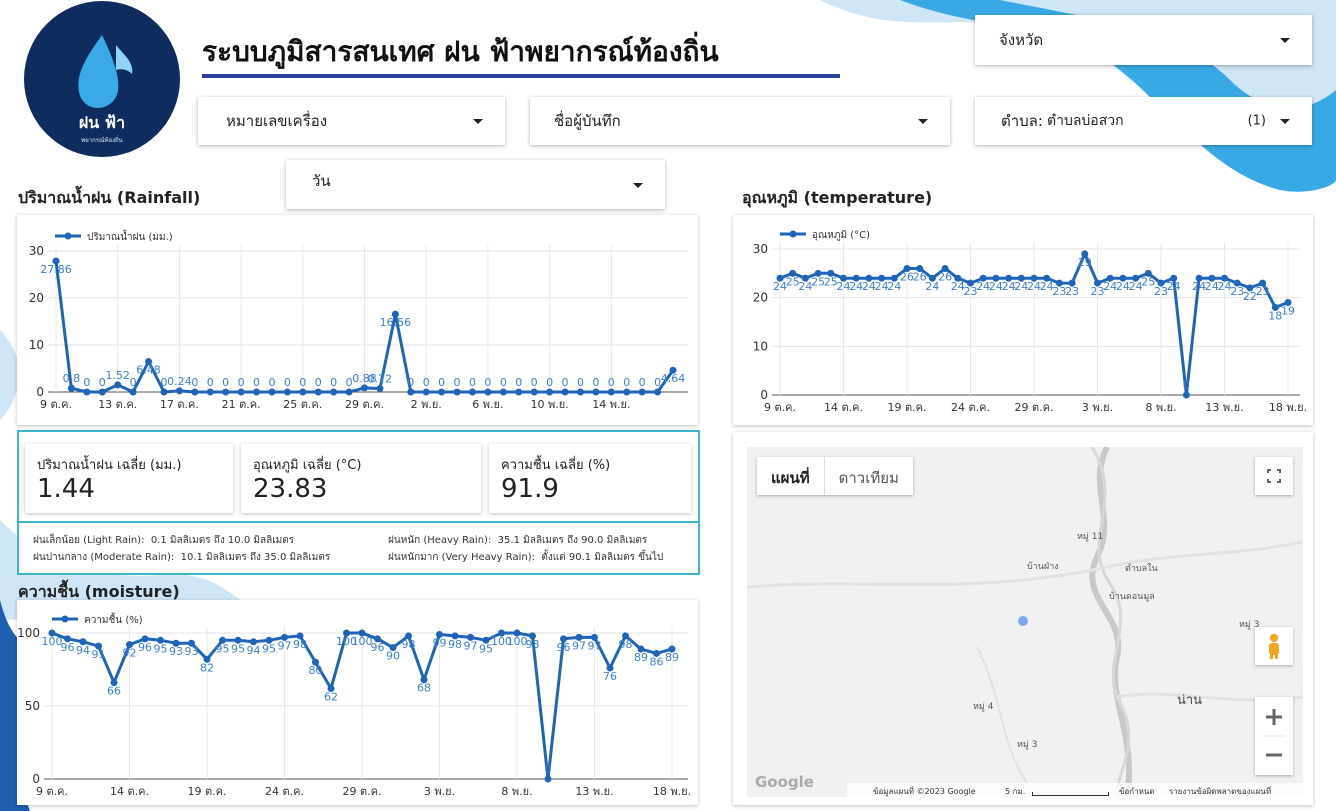 The height and width of the screenshot is (811, 1336). Describe the element at coordinates (101, 140) in the screenshot. I see `logo-tagline: พยากรณ์ท้องถิ่น` at that location.